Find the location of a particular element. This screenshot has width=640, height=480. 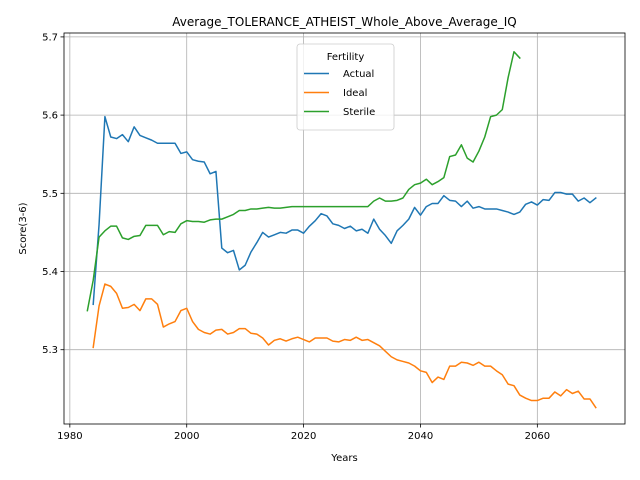

legend-label-ideal: Ideal is located at coordinates (355, 93).